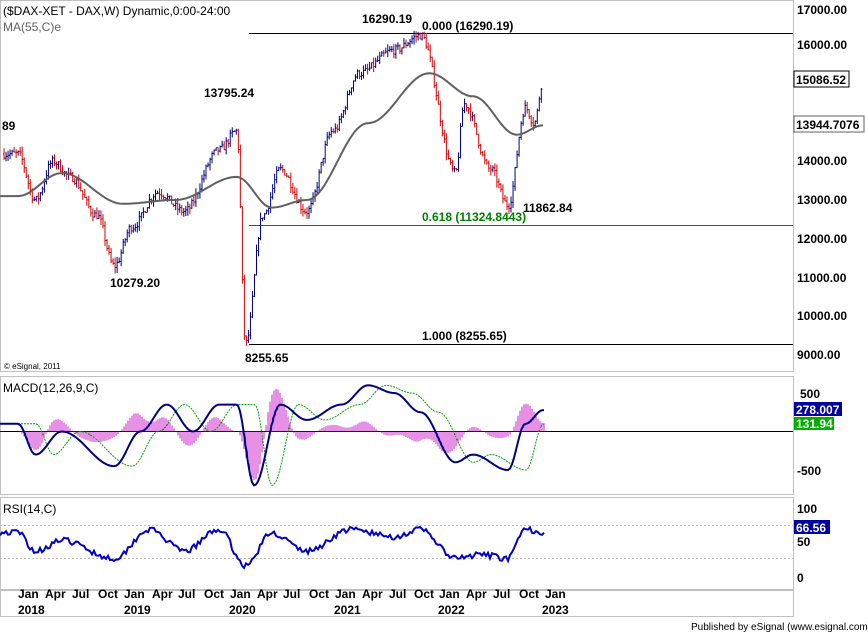 This screenshot has height=634, width=868. I want to click on symbol-title: ($DAX-XET - DAX,W) Dynamic,0:00-24:00, so click(117, 11).